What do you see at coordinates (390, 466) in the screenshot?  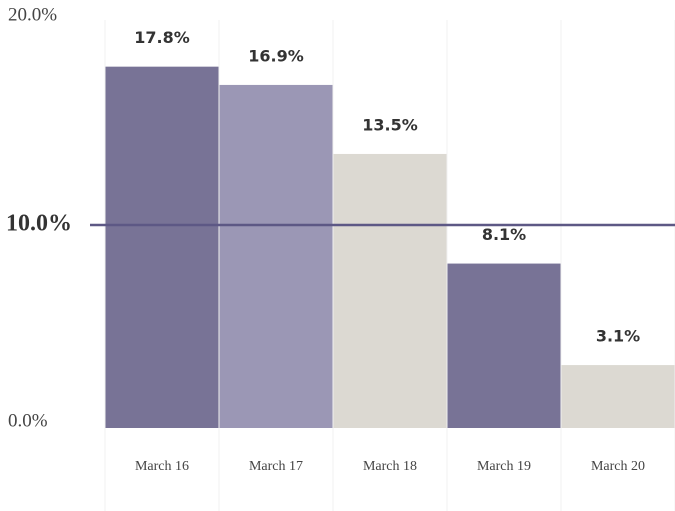 I see `x-tick-label: March 18` at bounding box center [390, 466].